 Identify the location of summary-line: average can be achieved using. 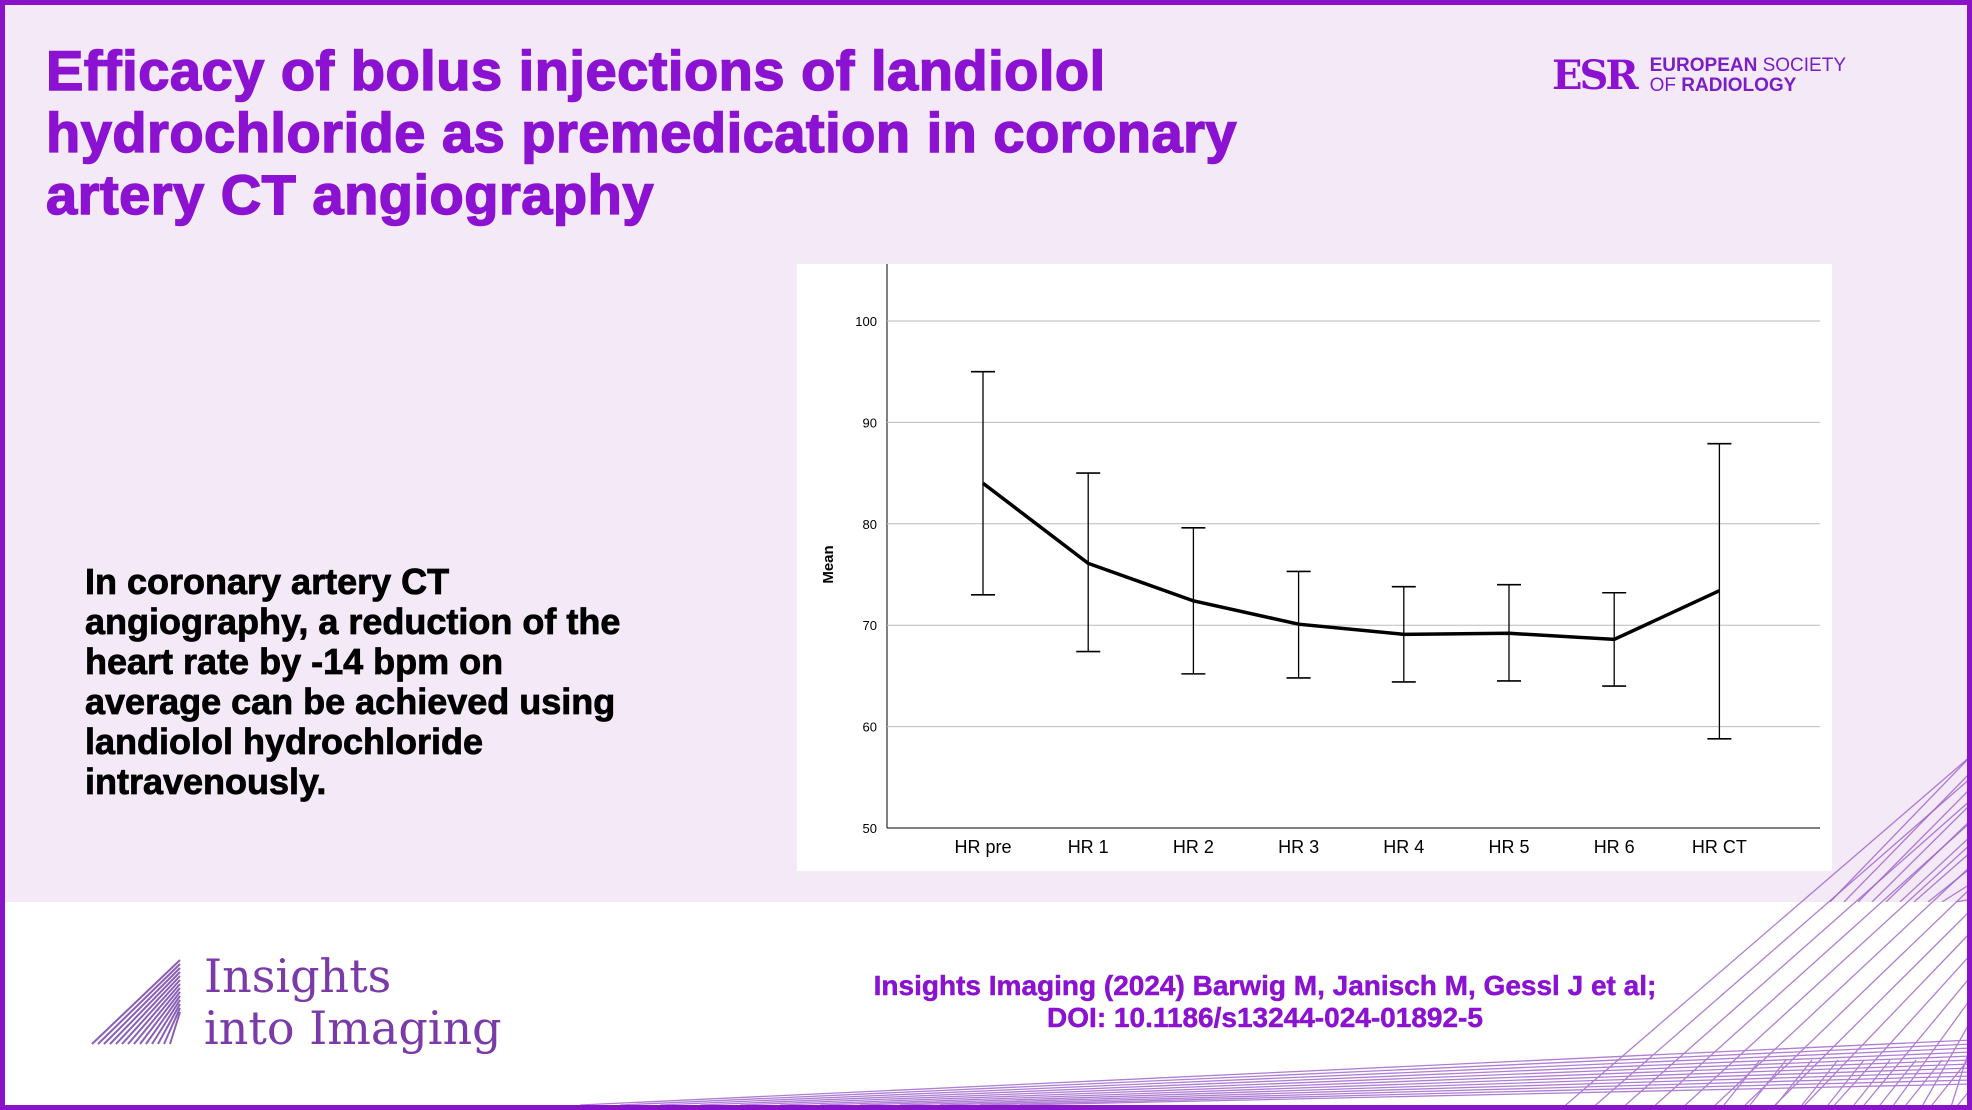
(350, 701).